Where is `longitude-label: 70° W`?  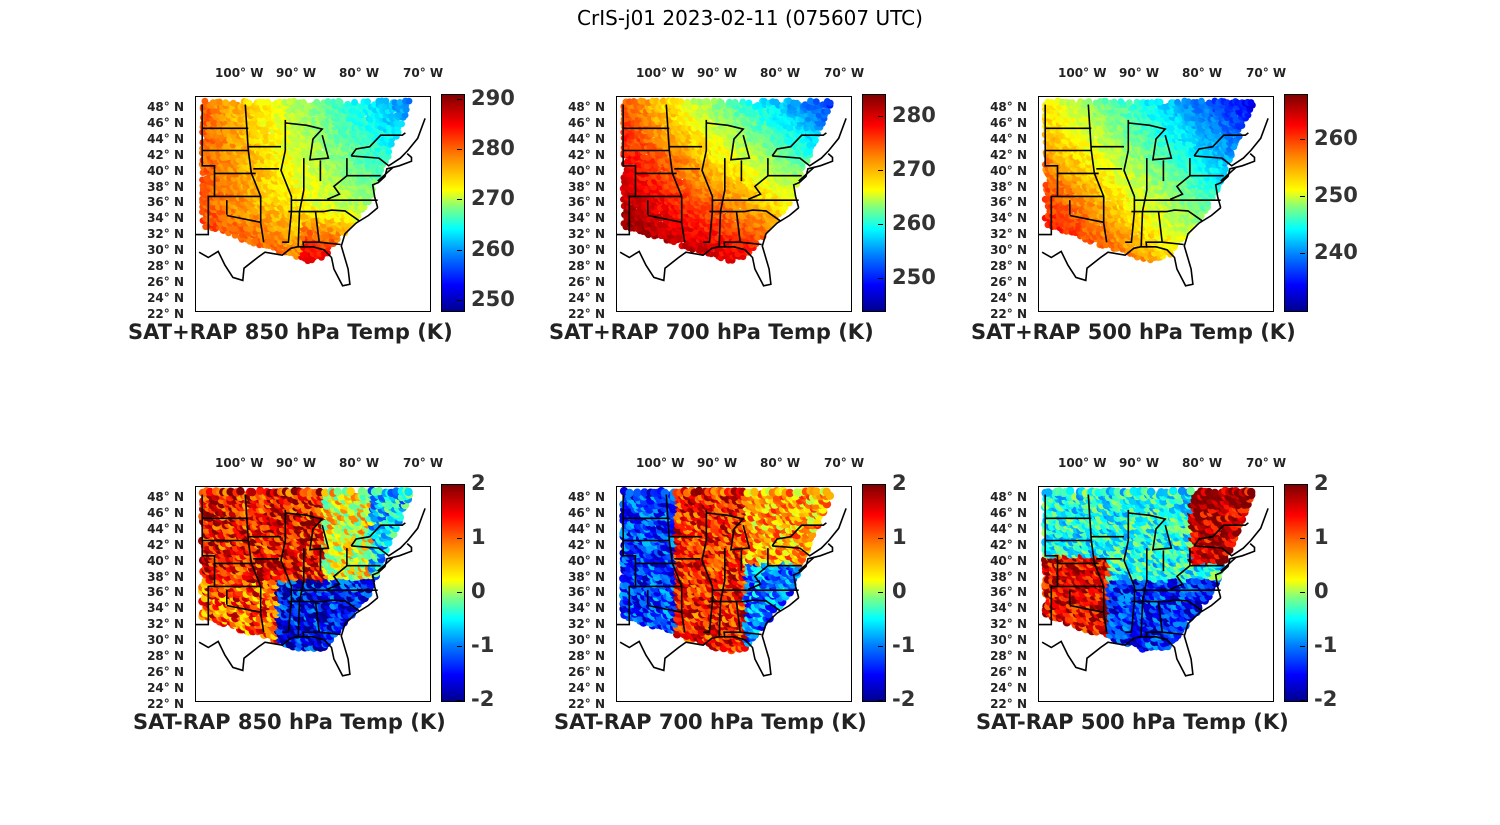
longitude-label: 70° W is located at coordinates (423, 73).